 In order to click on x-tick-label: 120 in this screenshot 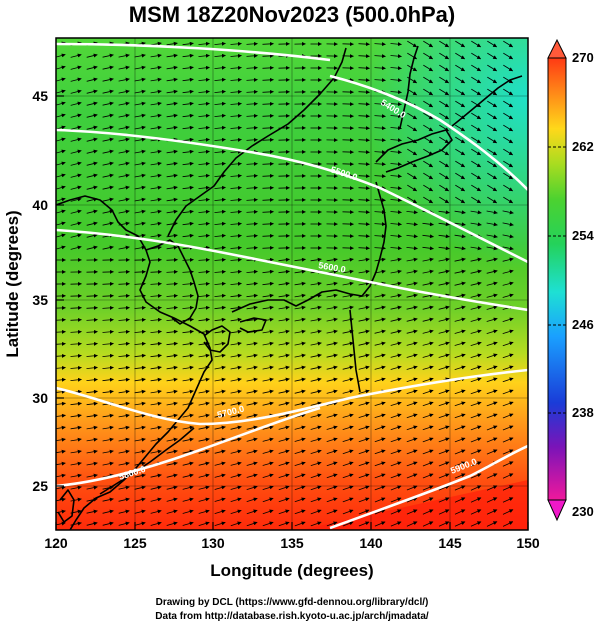, I will do `click(56, 543)`.